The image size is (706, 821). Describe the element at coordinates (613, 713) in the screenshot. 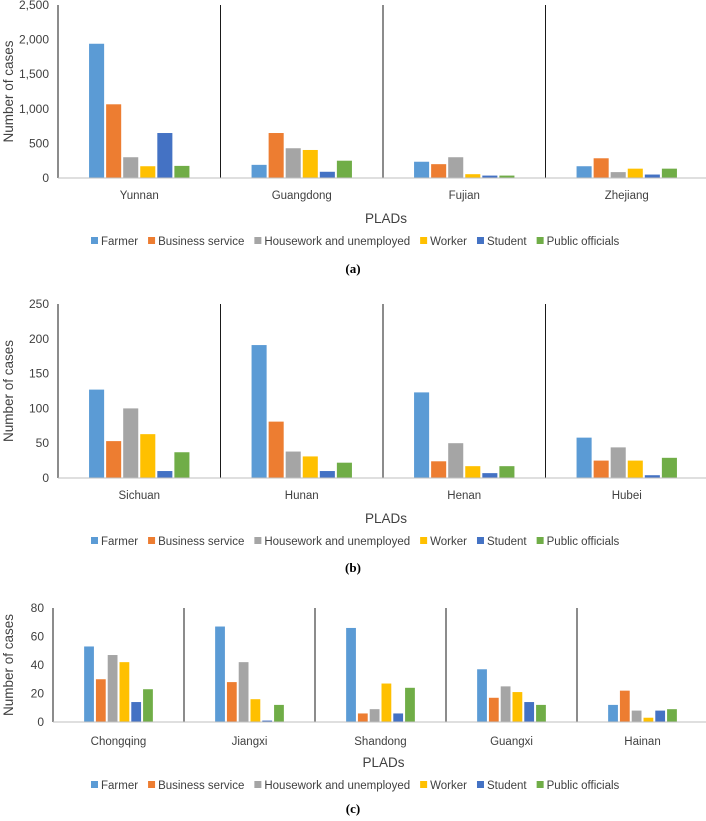

I see `bar-farmer-hainan` at that location.